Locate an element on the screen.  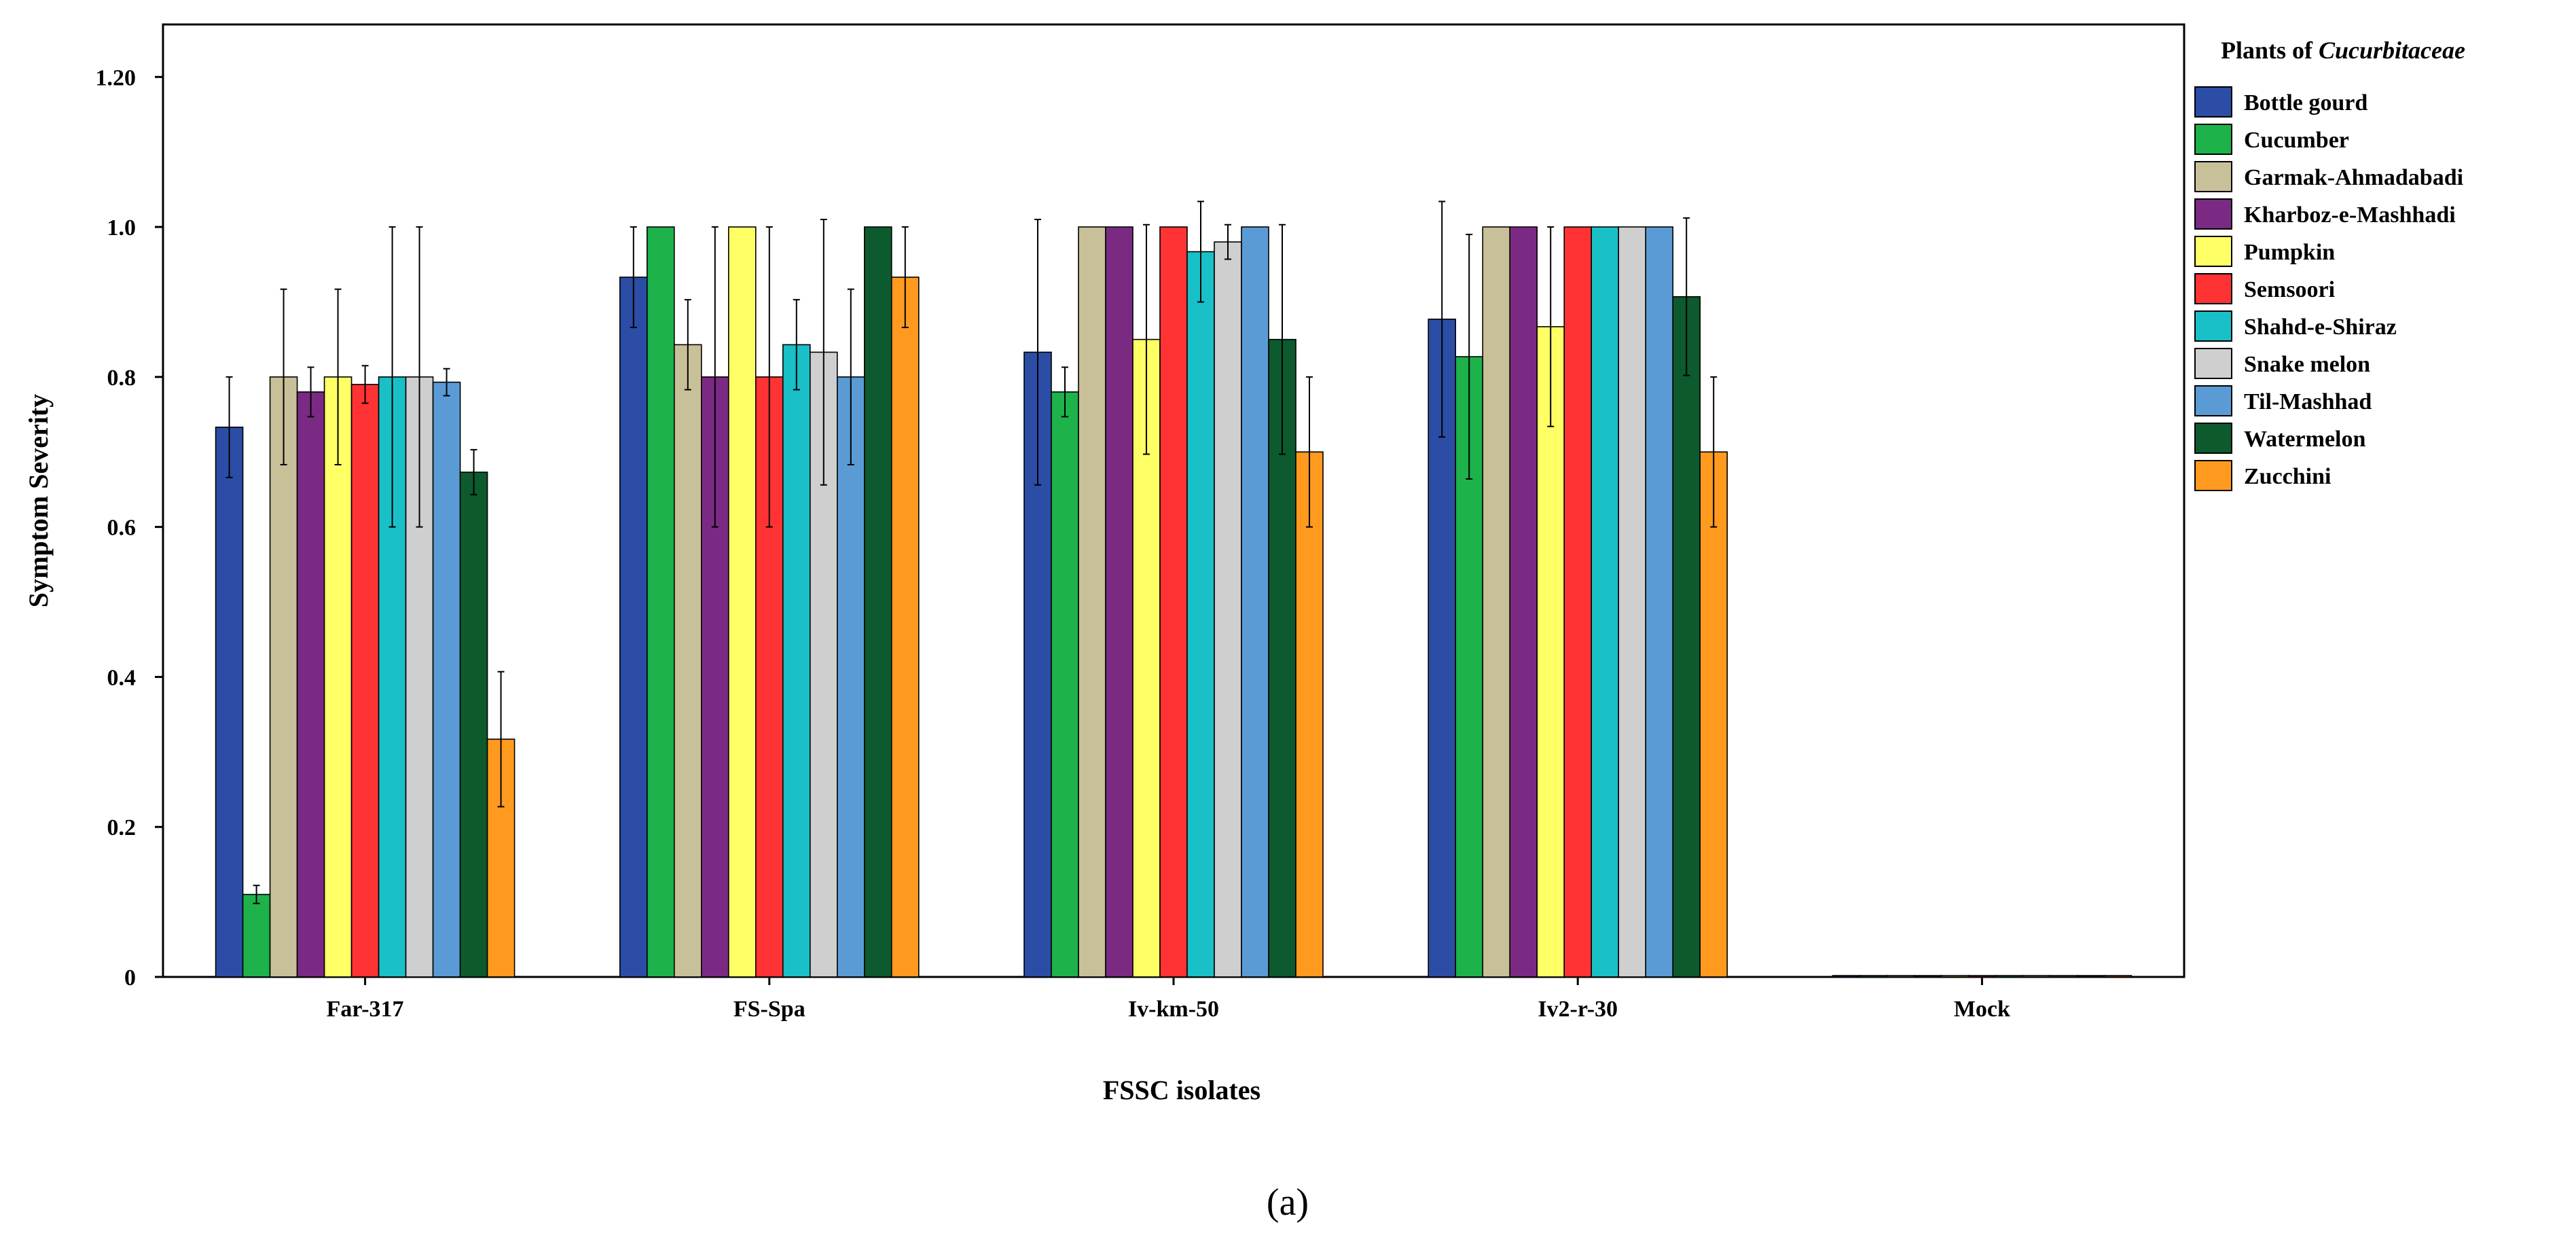
legend-label: Zucchini is located at coordinates (2287, 476).